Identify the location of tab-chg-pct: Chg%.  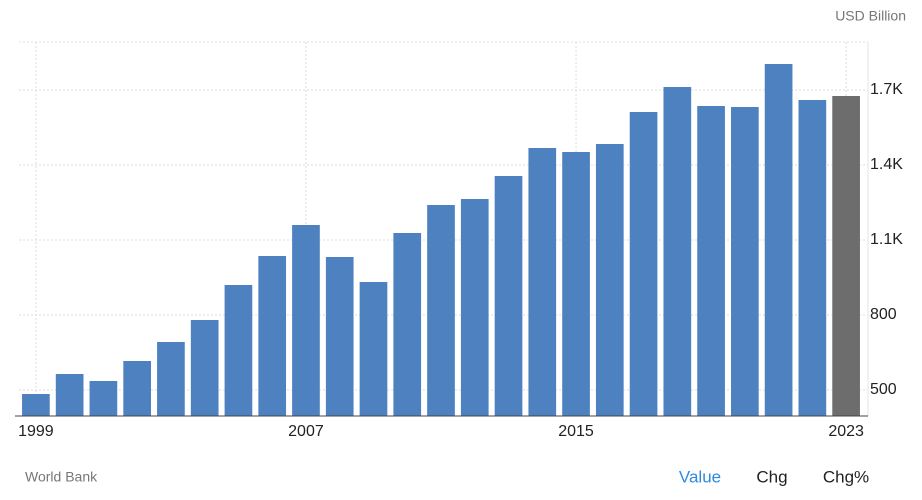
(846, 476).